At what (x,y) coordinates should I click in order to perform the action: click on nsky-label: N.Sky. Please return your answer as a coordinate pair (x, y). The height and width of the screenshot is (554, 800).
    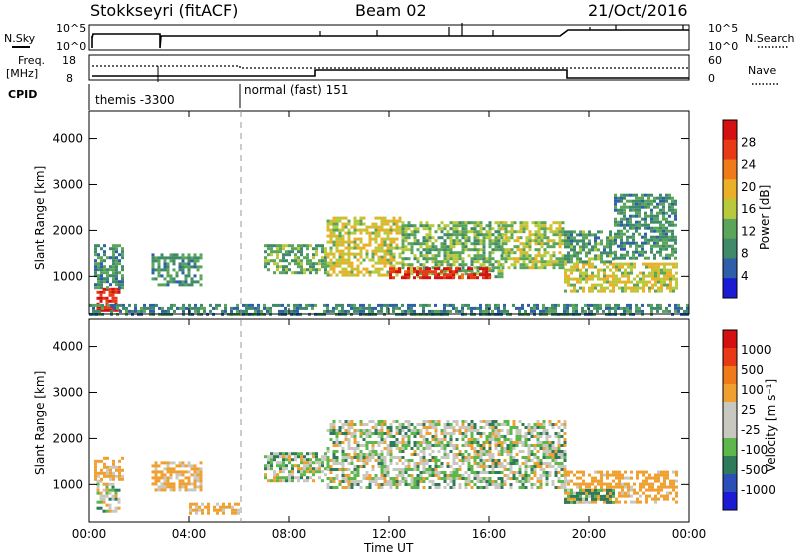
    Looking at the image, I should click on (20, 38).